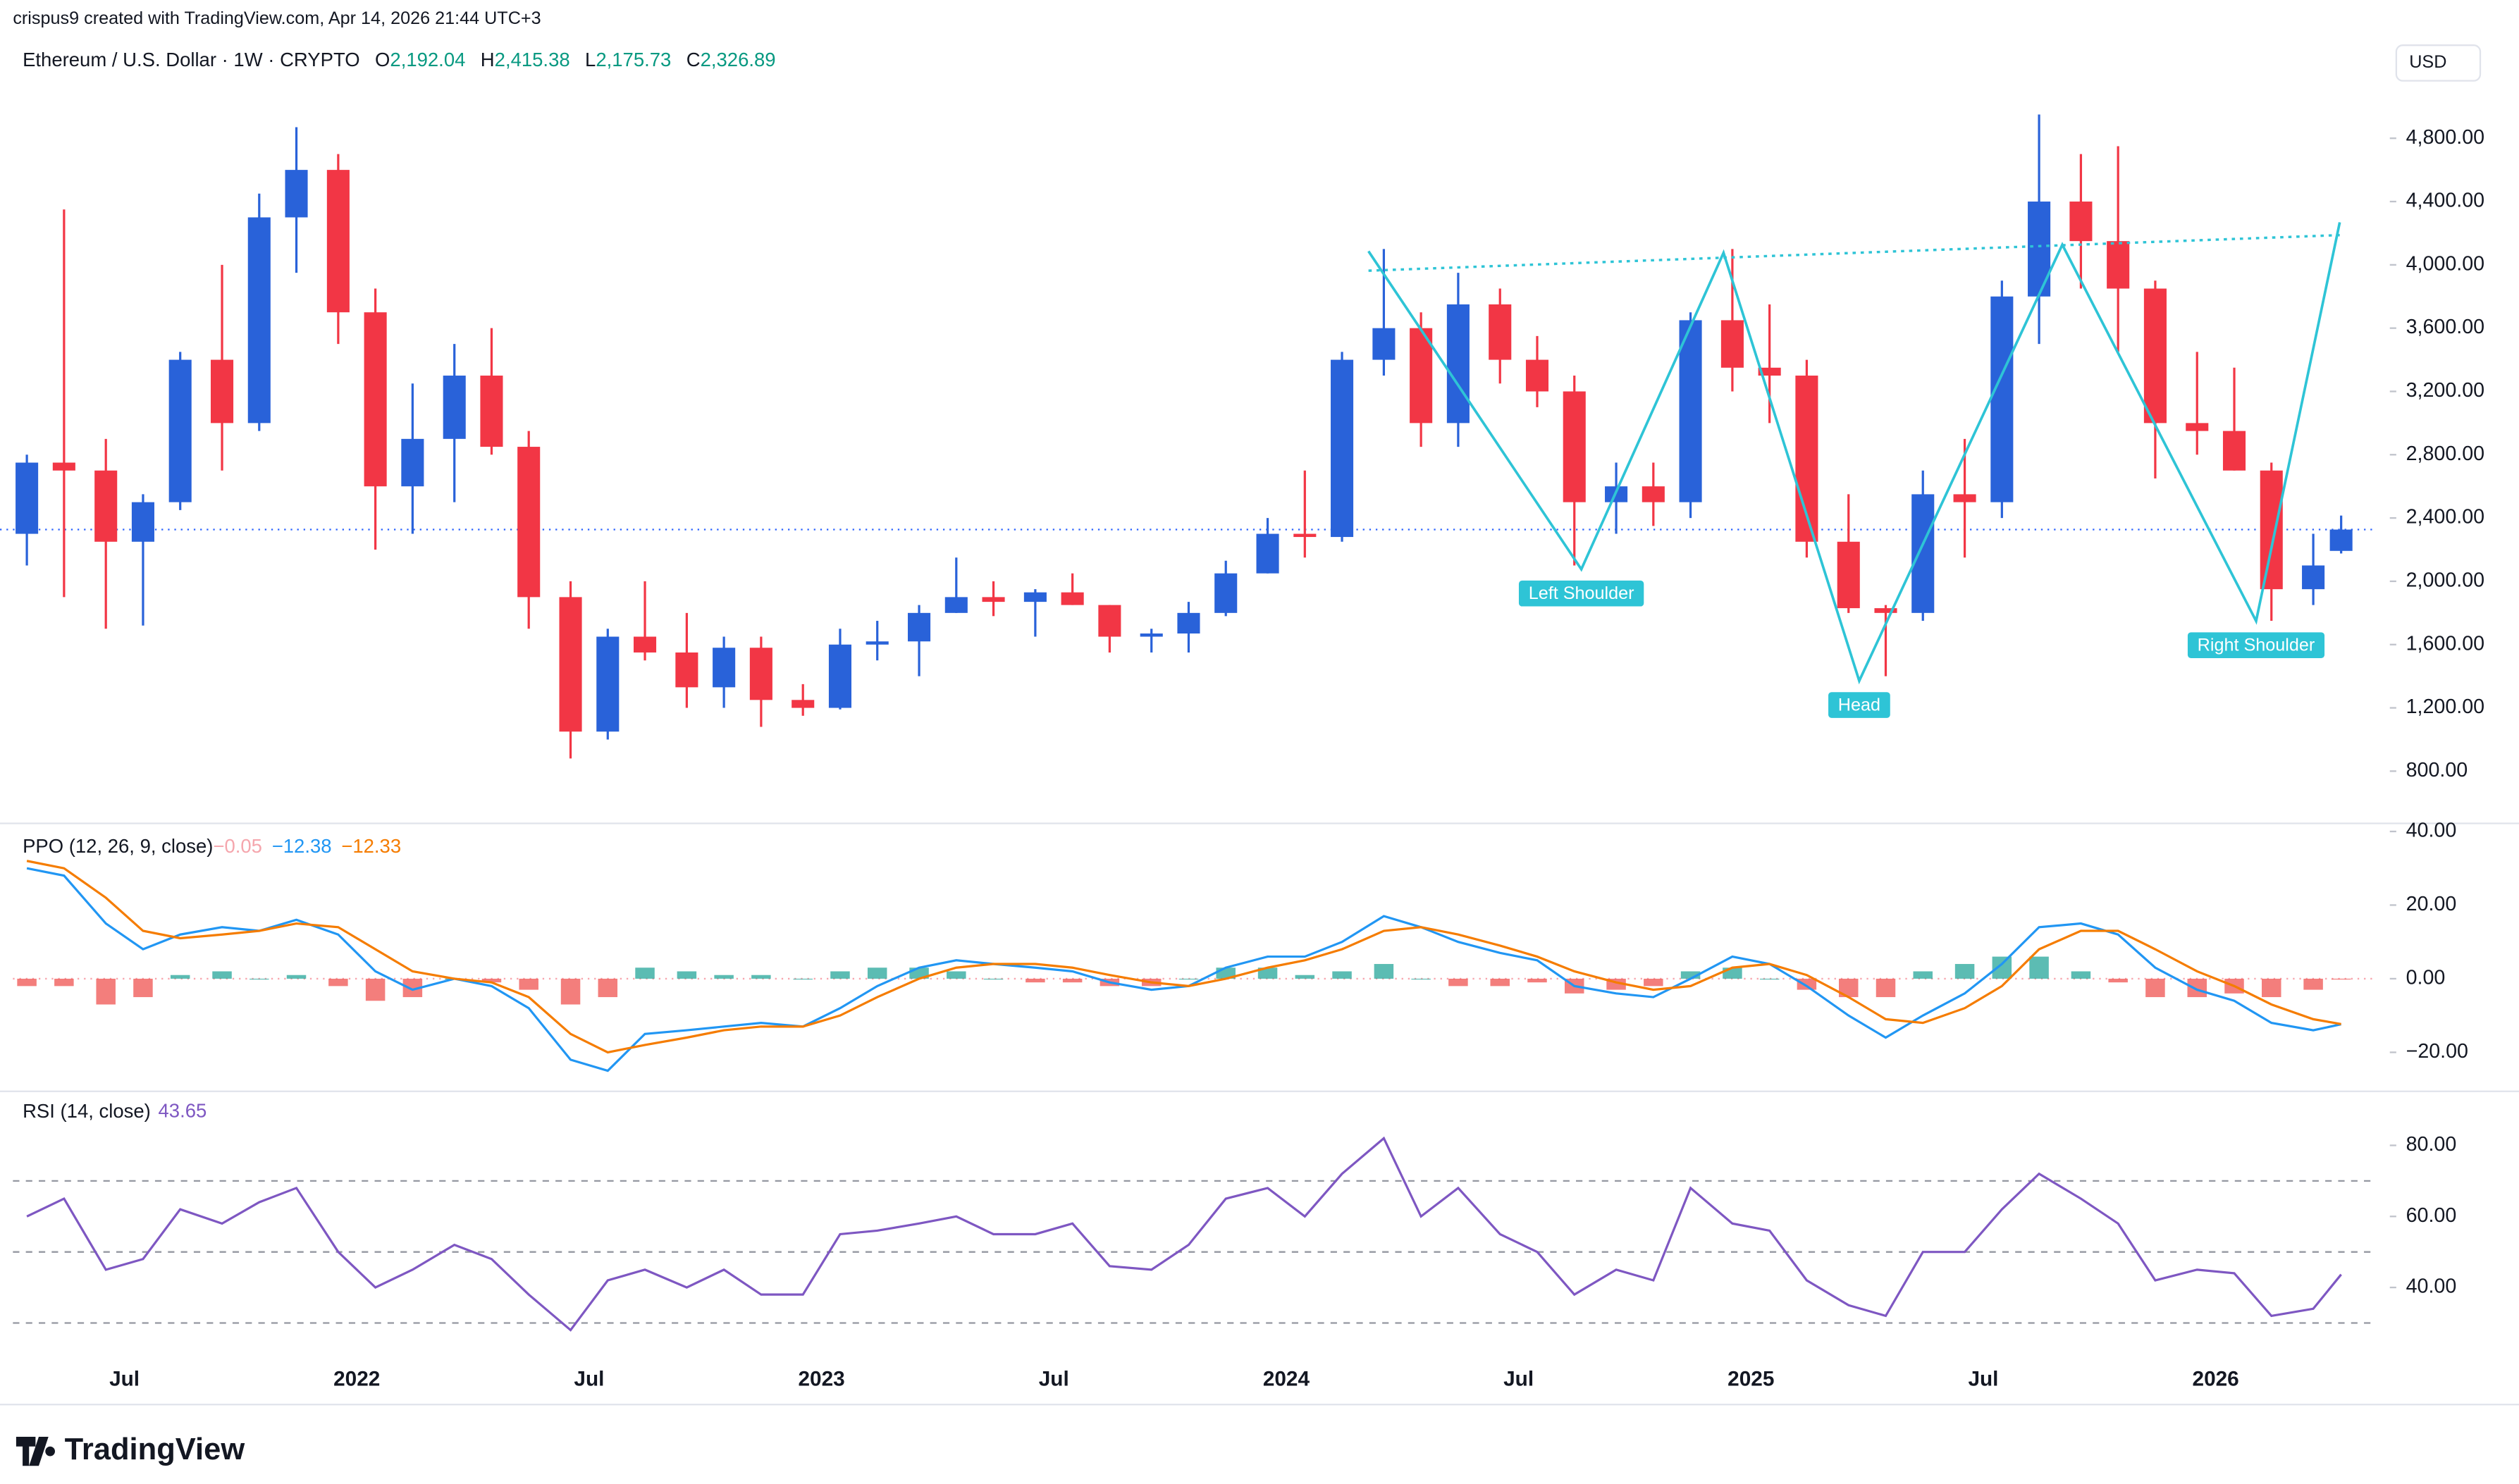 This screenshot has height=1484, width=2519. I want to click on currency: USD, so click(2427, 62).